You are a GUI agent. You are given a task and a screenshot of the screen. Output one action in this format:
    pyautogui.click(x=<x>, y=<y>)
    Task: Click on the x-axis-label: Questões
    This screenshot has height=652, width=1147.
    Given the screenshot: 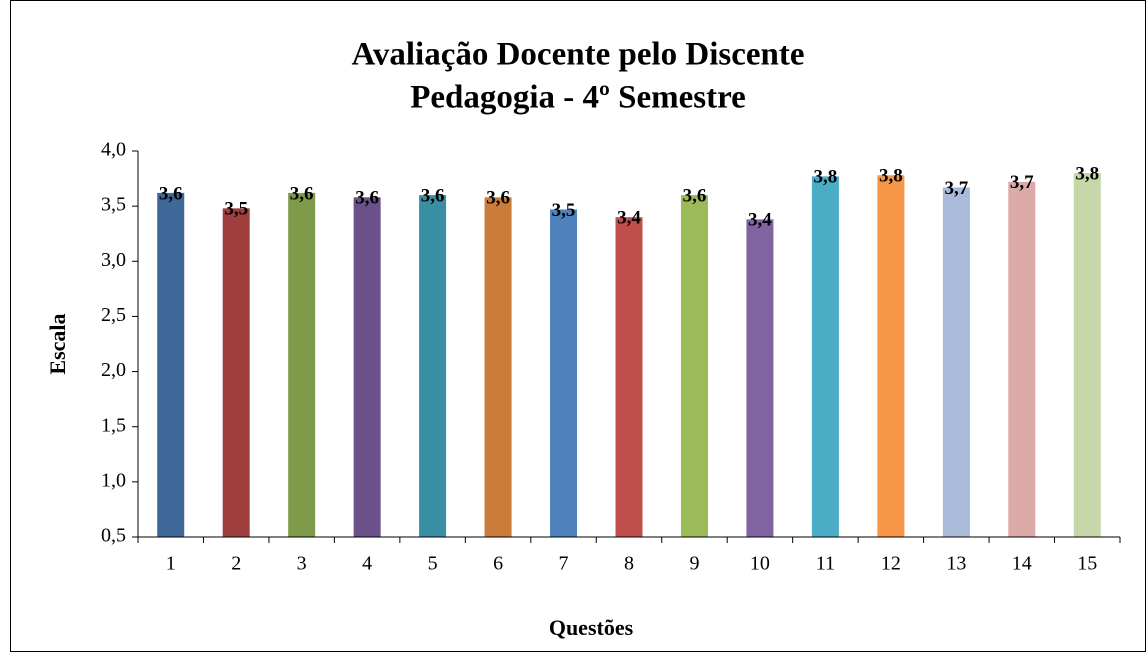 What is the action you would take?
    pyautogui.click(x=591, y=627)
    